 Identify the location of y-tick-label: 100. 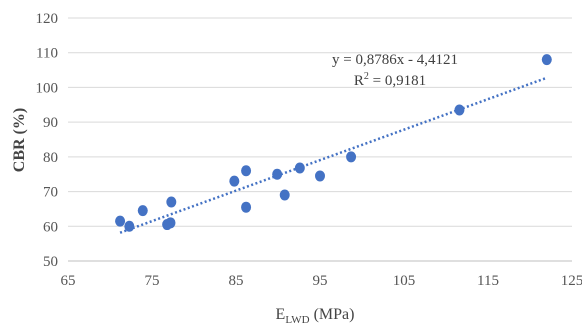
(47, 88).